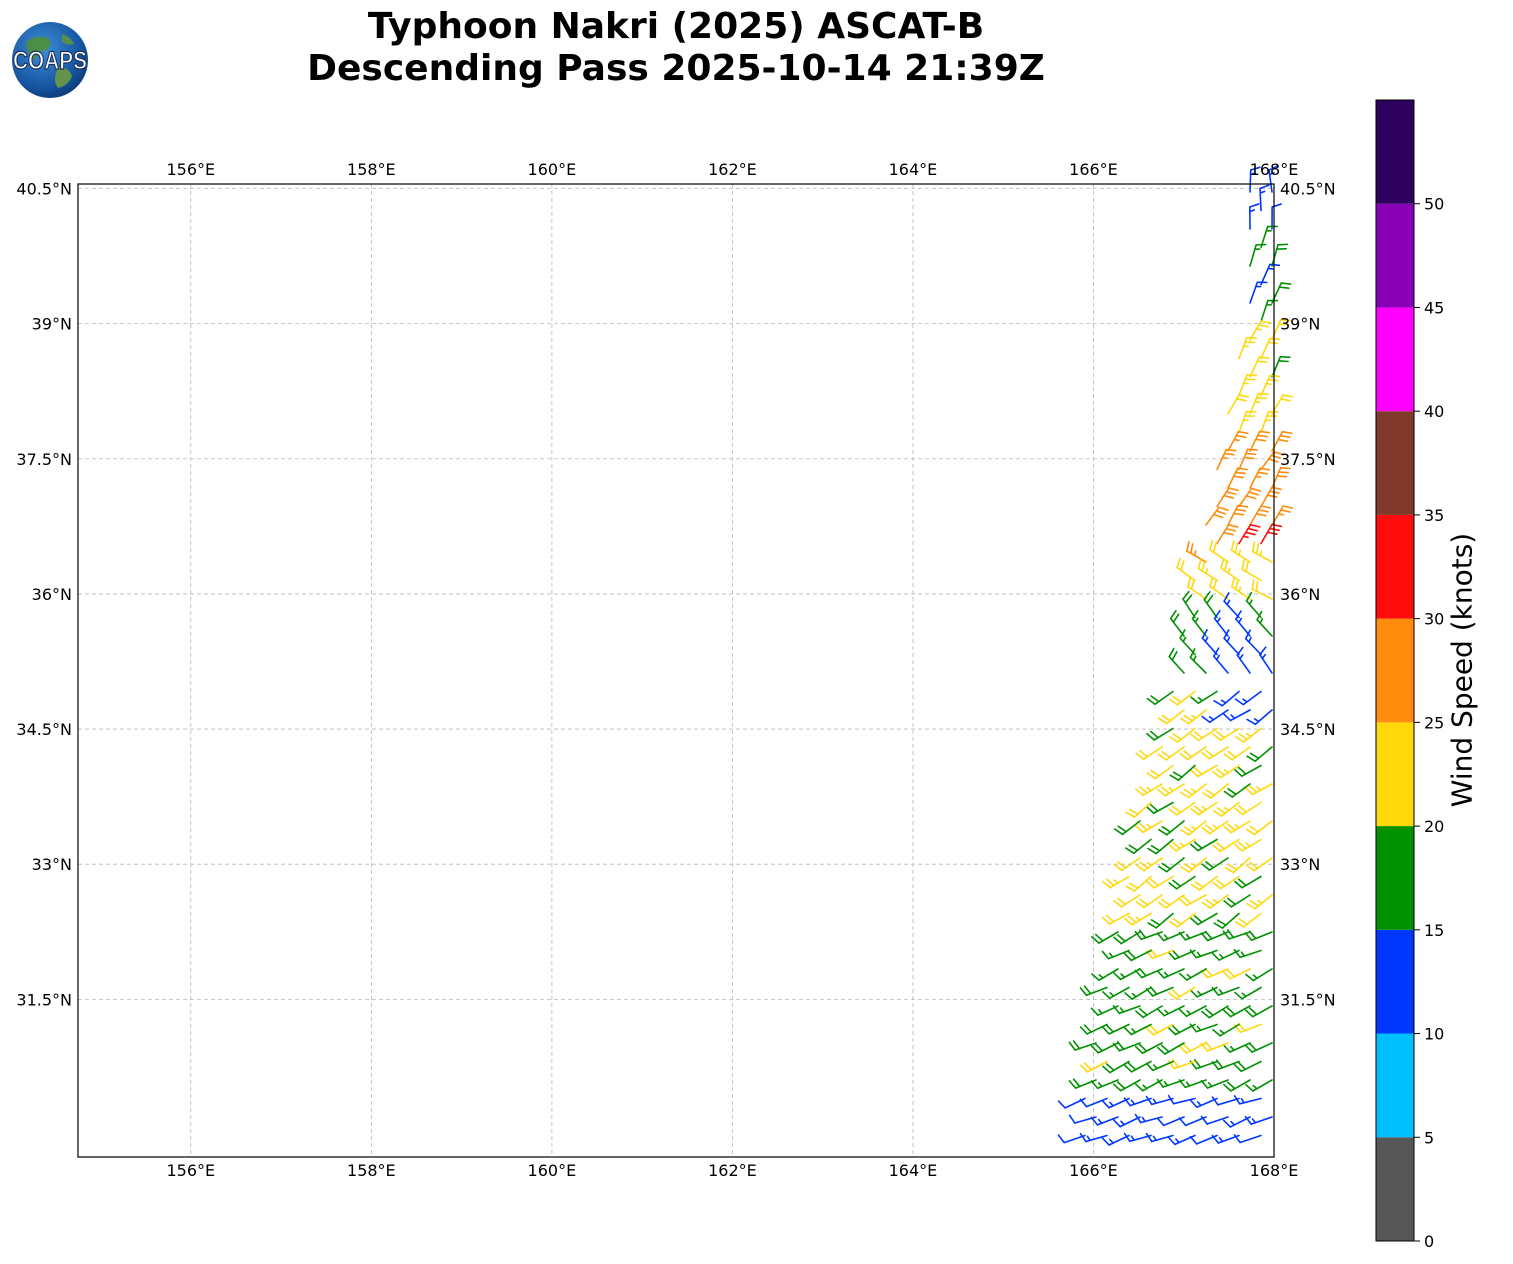 The width and height of the screenshot is (1513, 1264). Describe the element at coordinates (1395, 670) in the screenshot. I see `colorbar-frame` at that location.